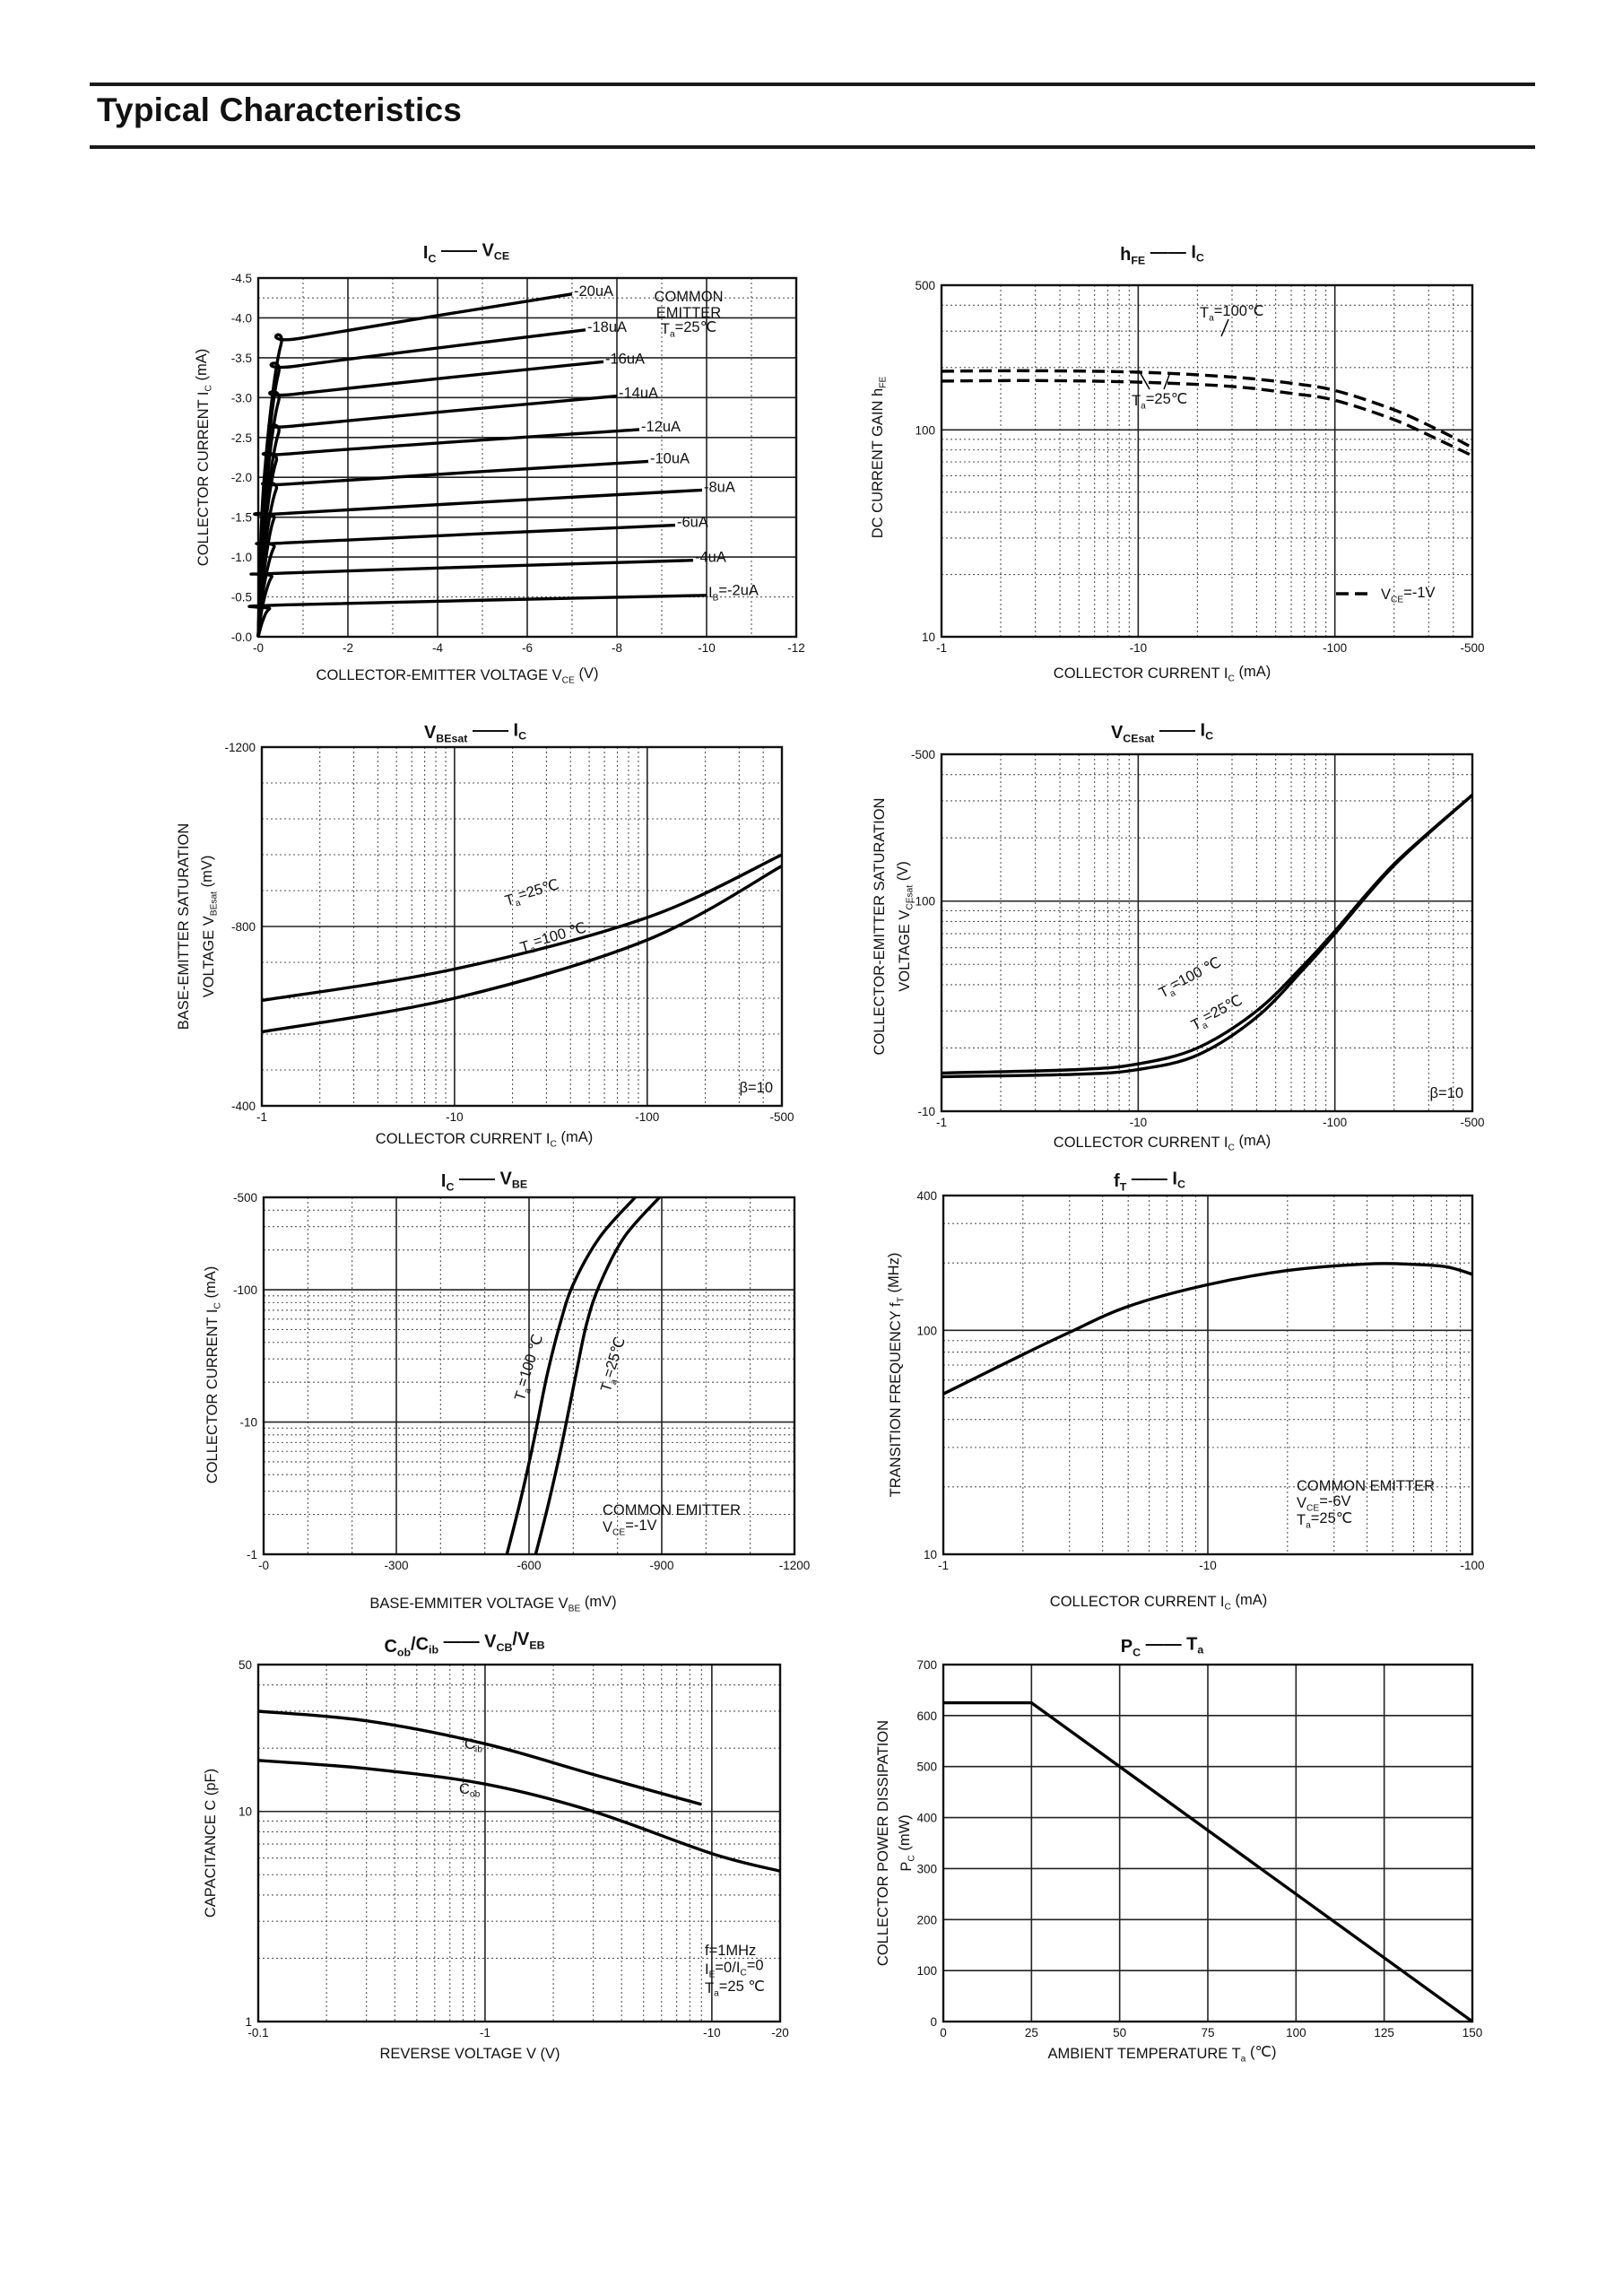 The image size is (1623, 2296). What do you see at coordinates (204, 457) in the screenshot?
I see `y-axis-label: COLLECTOR CURRENT IC (mA)` at bounding box center [204, 457].